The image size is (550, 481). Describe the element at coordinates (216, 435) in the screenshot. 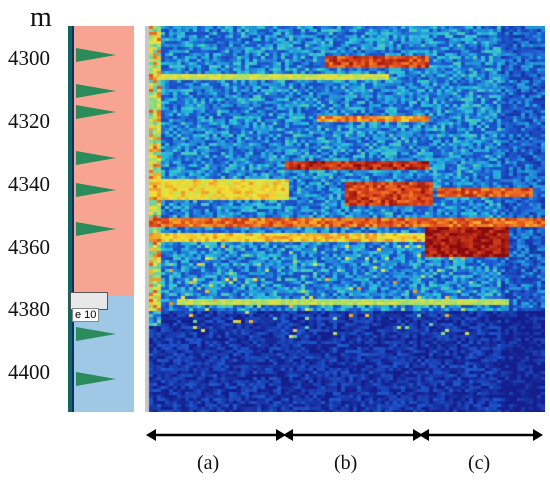

I see `period-a-arrow` at that location.